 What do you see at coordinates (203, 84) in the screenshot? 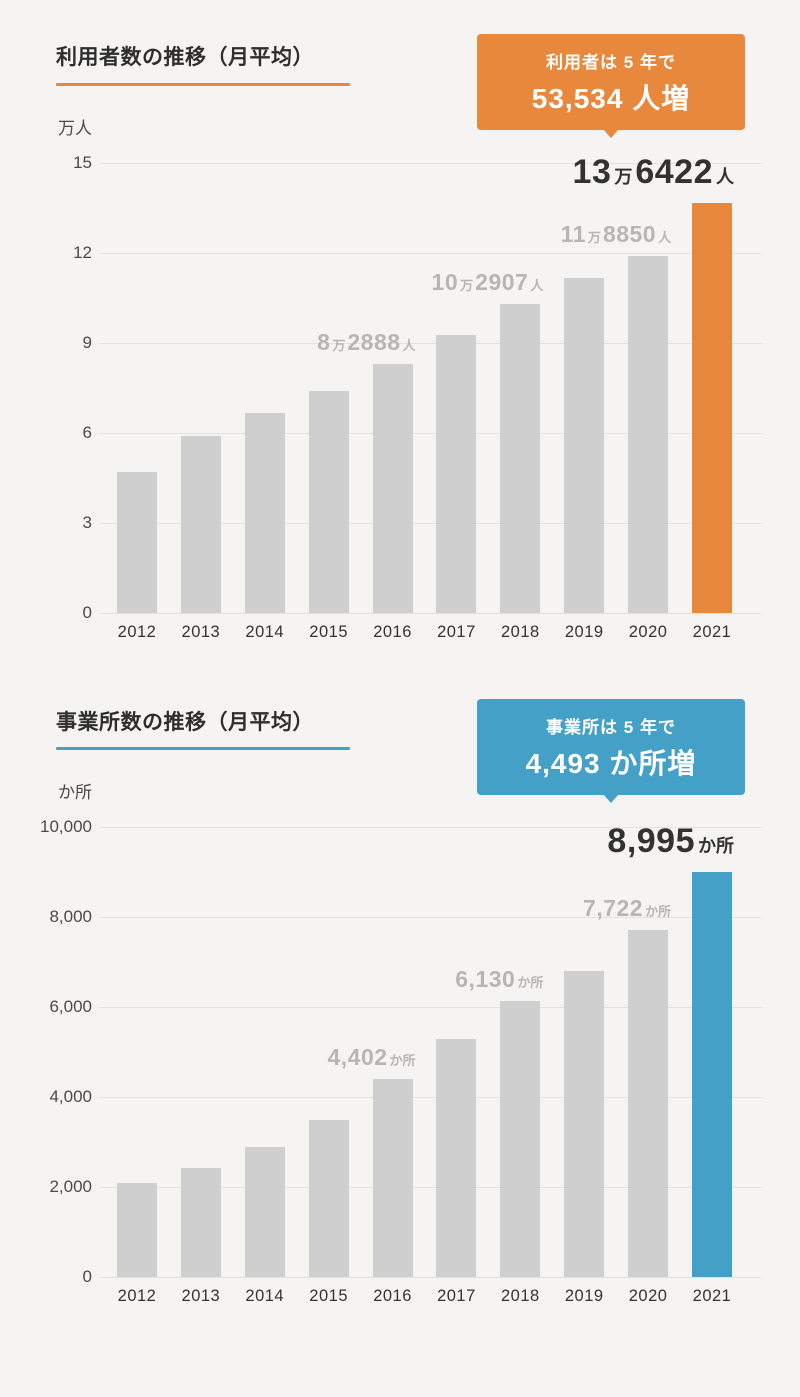
I see `title-underline` at bounding box center [203, 84].